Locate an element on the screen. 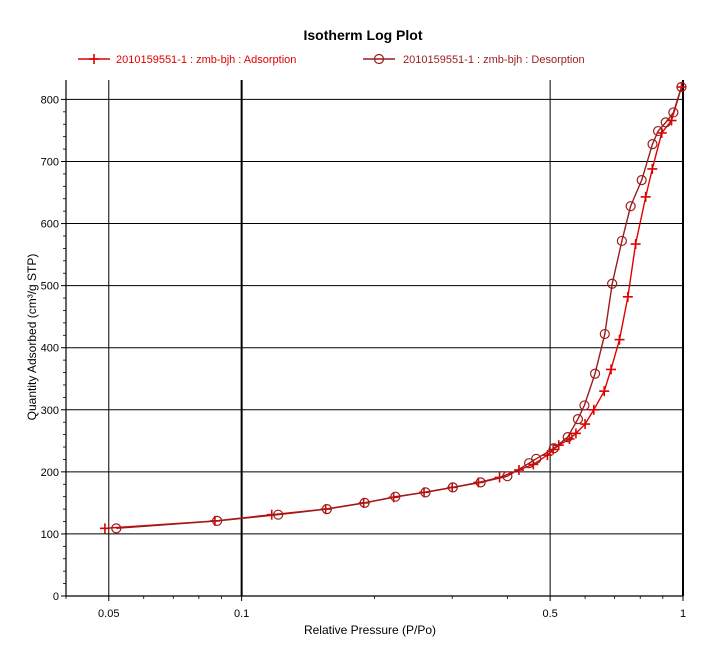 This screenshot has width=712, height=649. x-tick-label: 0.05 is located at coordinates (108, 614).